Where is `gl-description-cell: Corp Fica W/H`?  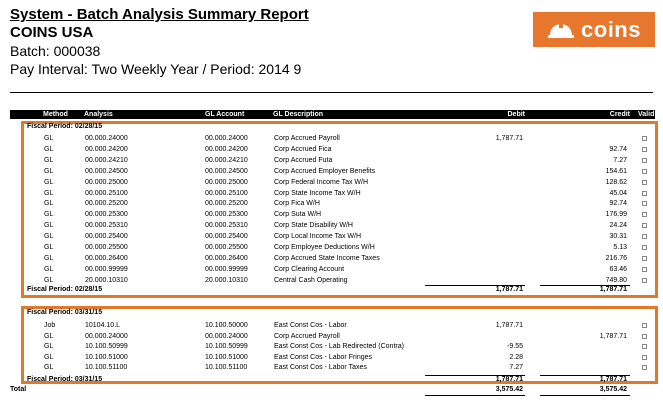 gl-description-cell: Corp Fica W/H is located at coordinates (297, 204).